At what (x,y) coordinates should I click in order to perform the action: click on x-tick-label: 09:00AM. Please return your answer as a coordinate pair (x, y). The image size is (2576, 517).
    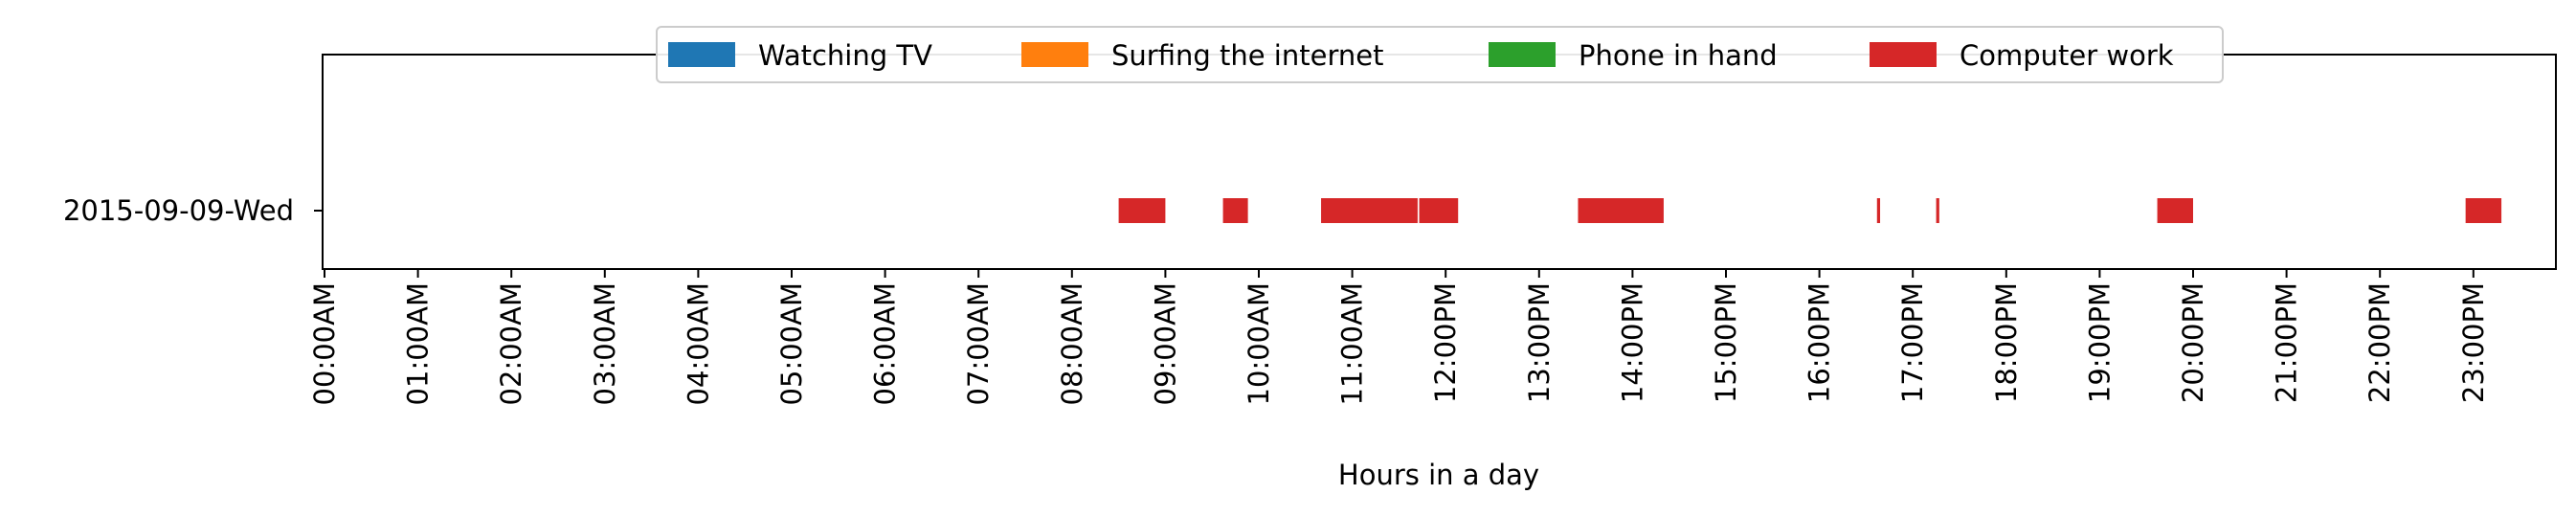
    Looking at the image, I should click on (1165, 343).